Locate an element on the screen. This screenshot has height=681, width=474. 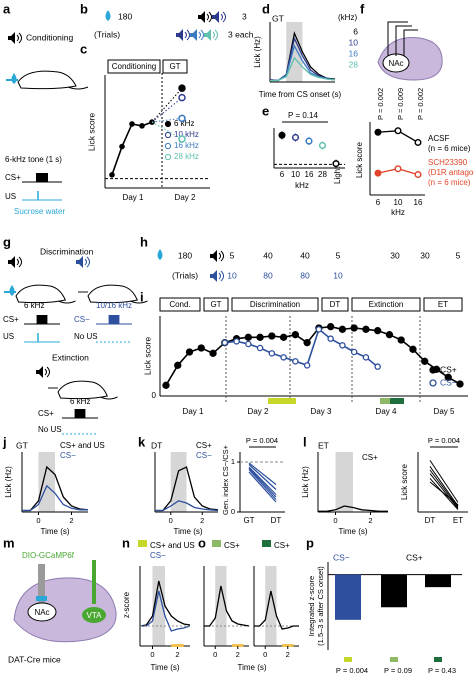
label: DIO-GCaMP6f is located at coordinates (48, 555).